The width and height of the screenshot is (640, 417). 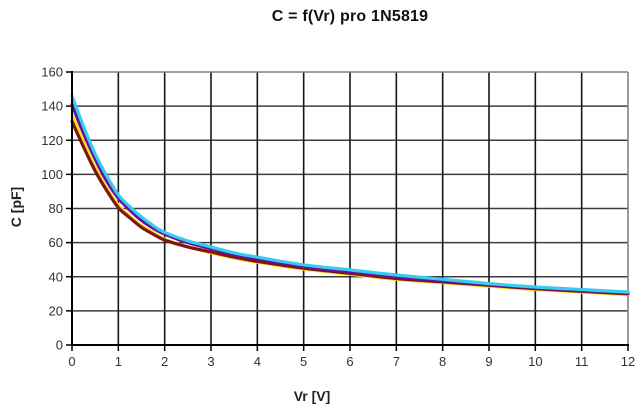 I want to click on x-tick-label: 9, so click(x=488, y=361).